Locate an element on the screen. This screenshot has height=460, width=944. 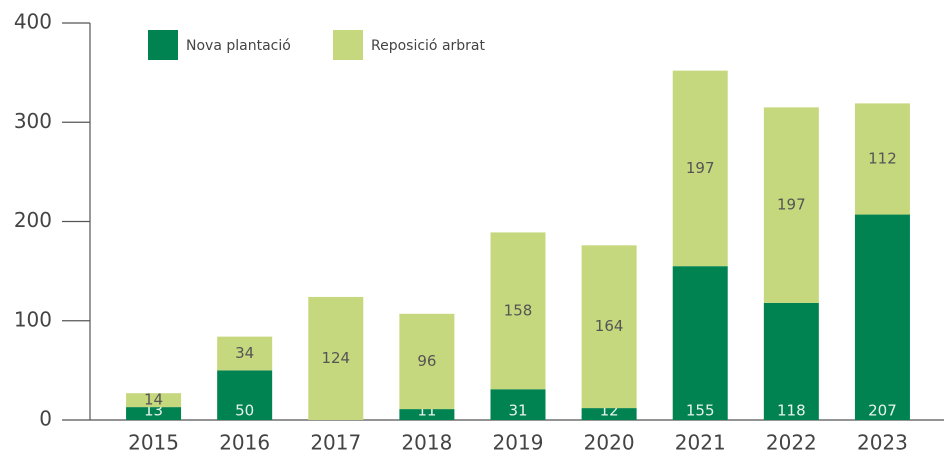
data-label: 164 is located at coordinates (609, 326).